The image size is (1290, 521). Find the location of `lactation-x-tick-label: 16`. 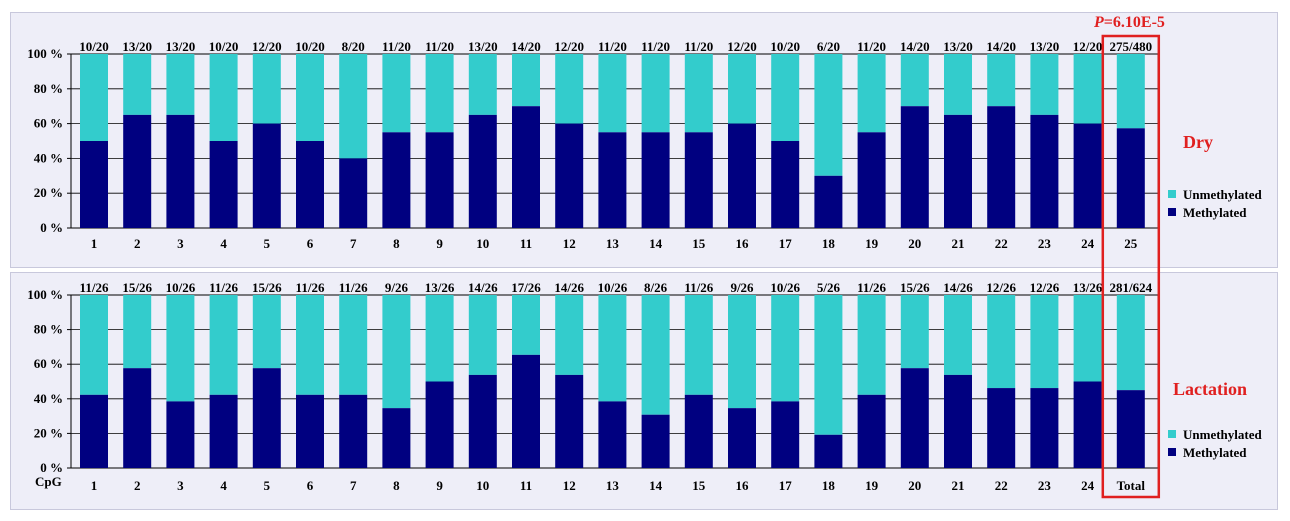

lactation-x-tick-label: 16 is located at coordinates (743, 485).